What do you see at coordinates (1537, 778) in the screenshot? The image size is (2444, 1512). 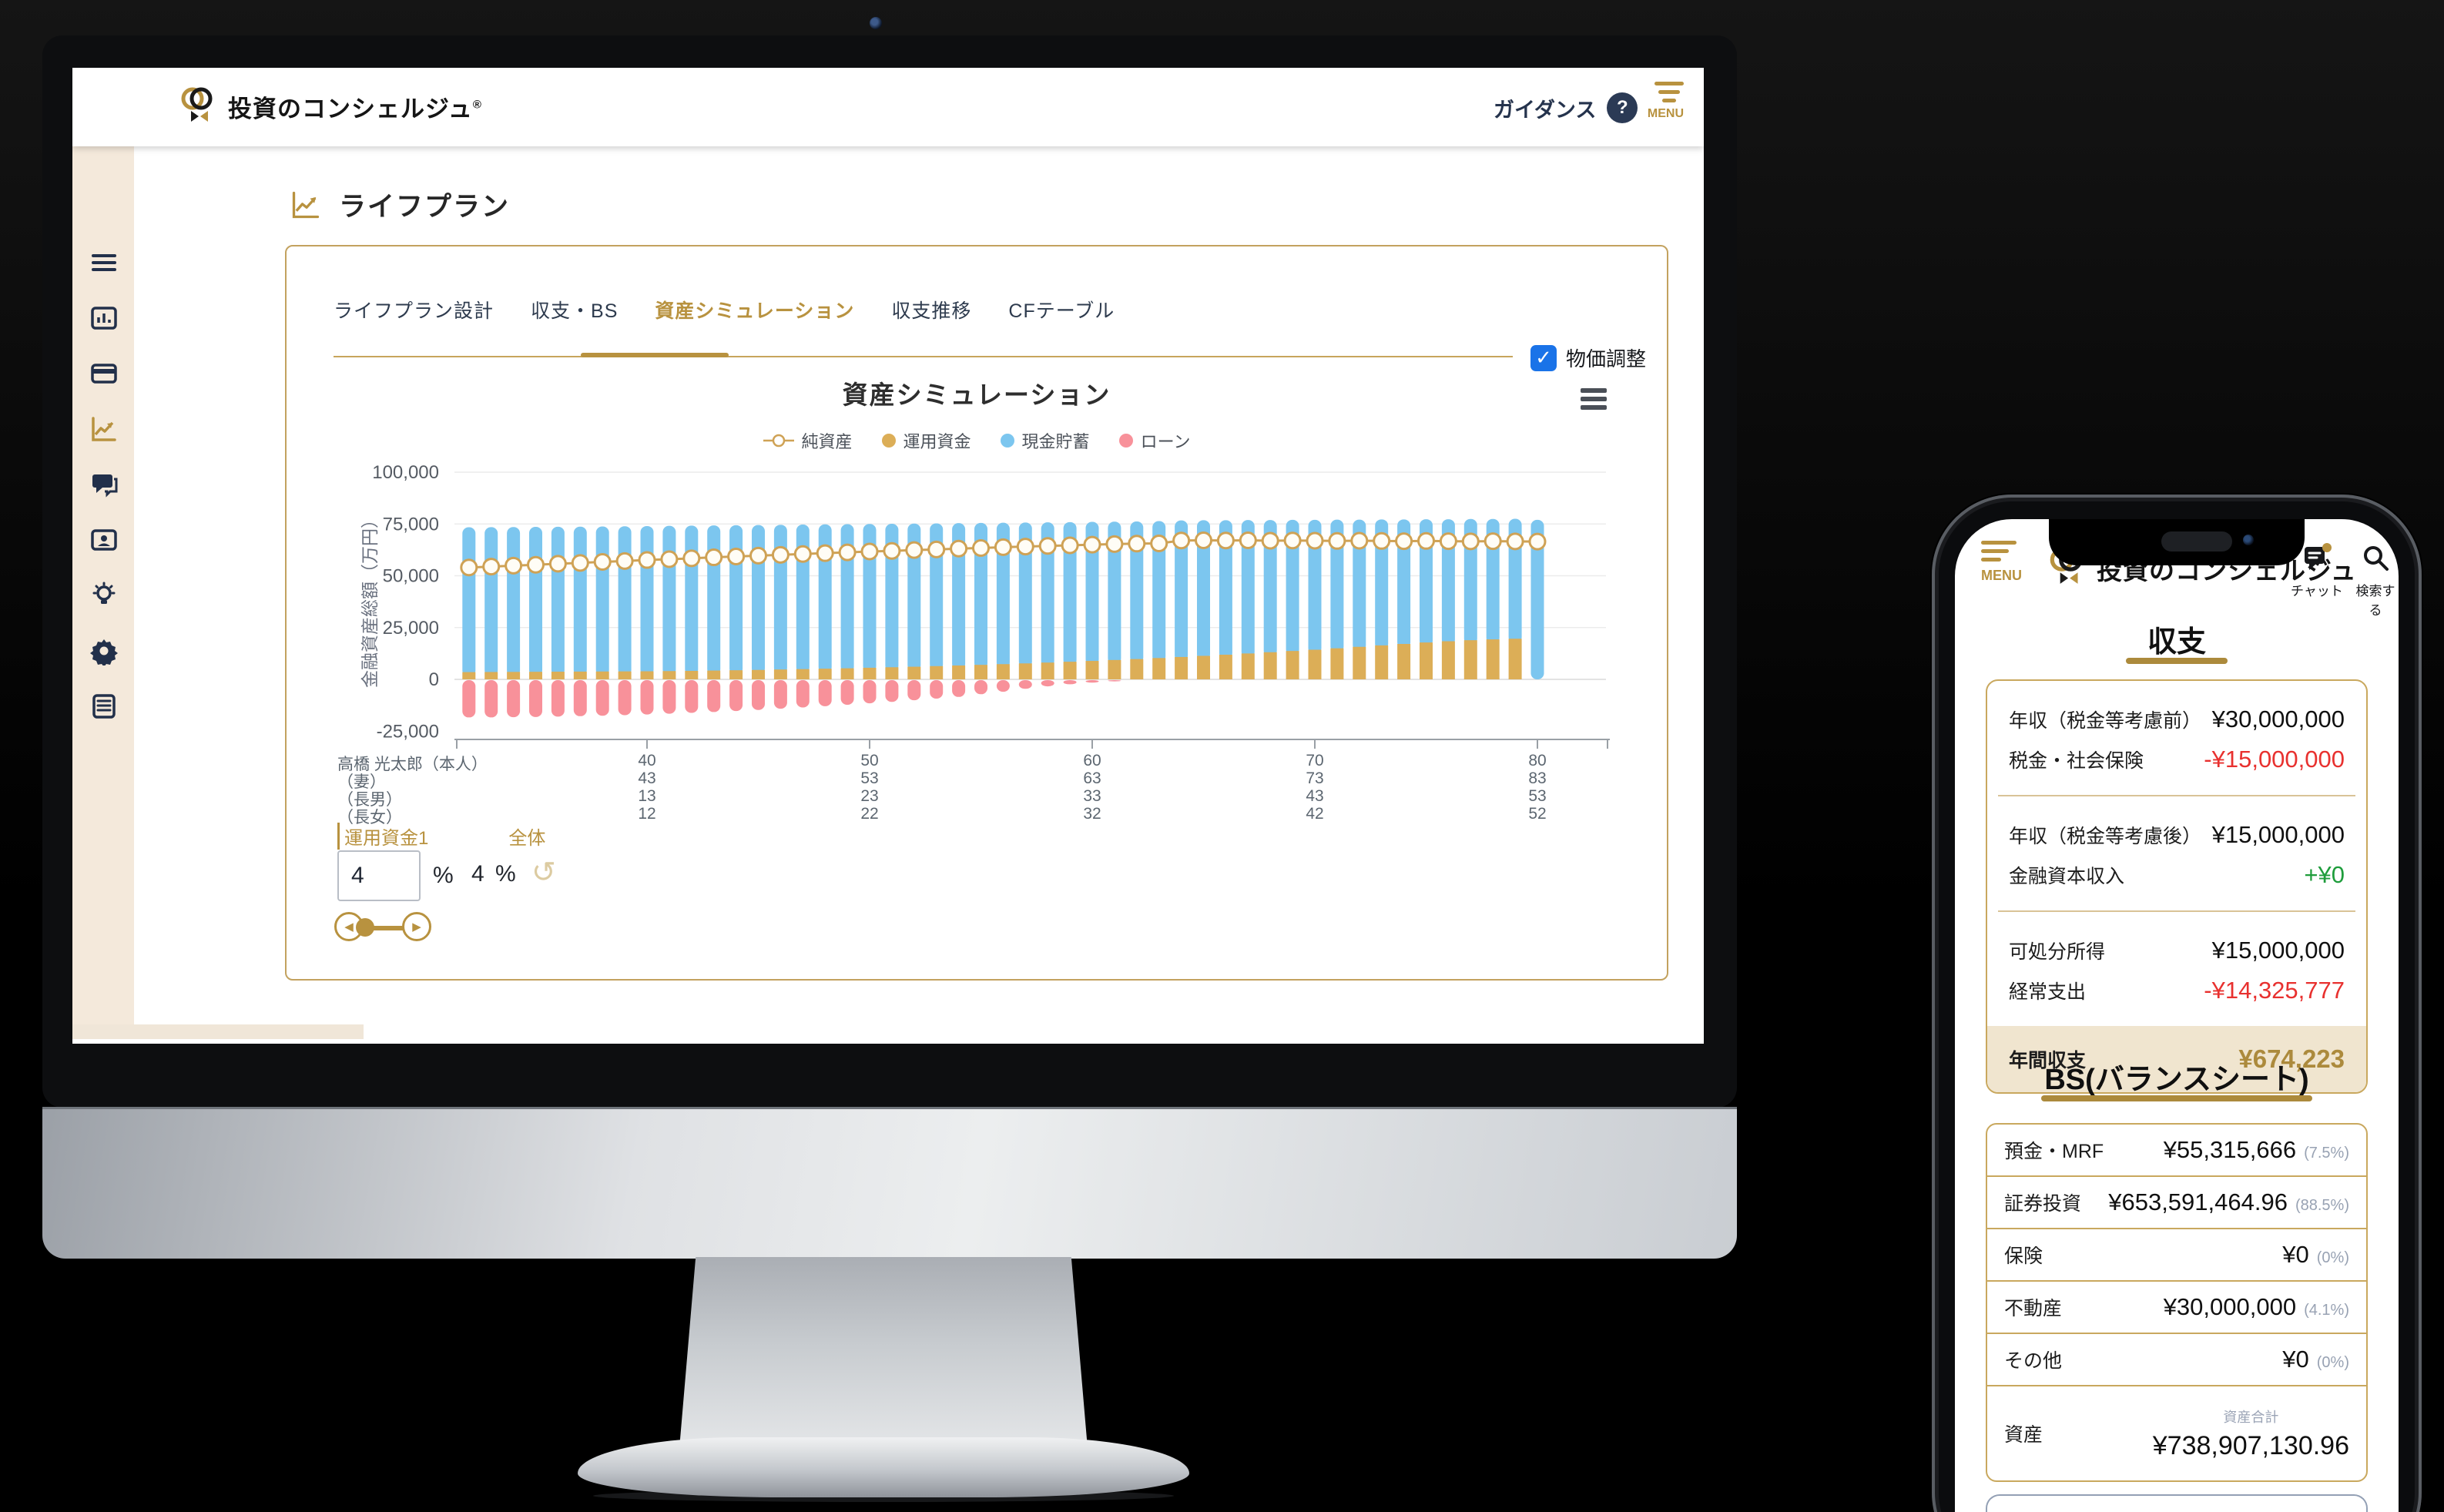 I see `family-age-cell: 83` at bounding box center [1537, 778].